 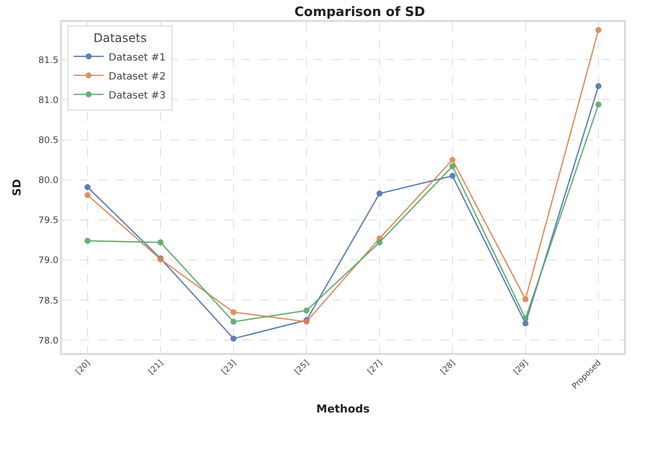 I want to click on y-tick-label: 80.5, so click(x=48, y=141).